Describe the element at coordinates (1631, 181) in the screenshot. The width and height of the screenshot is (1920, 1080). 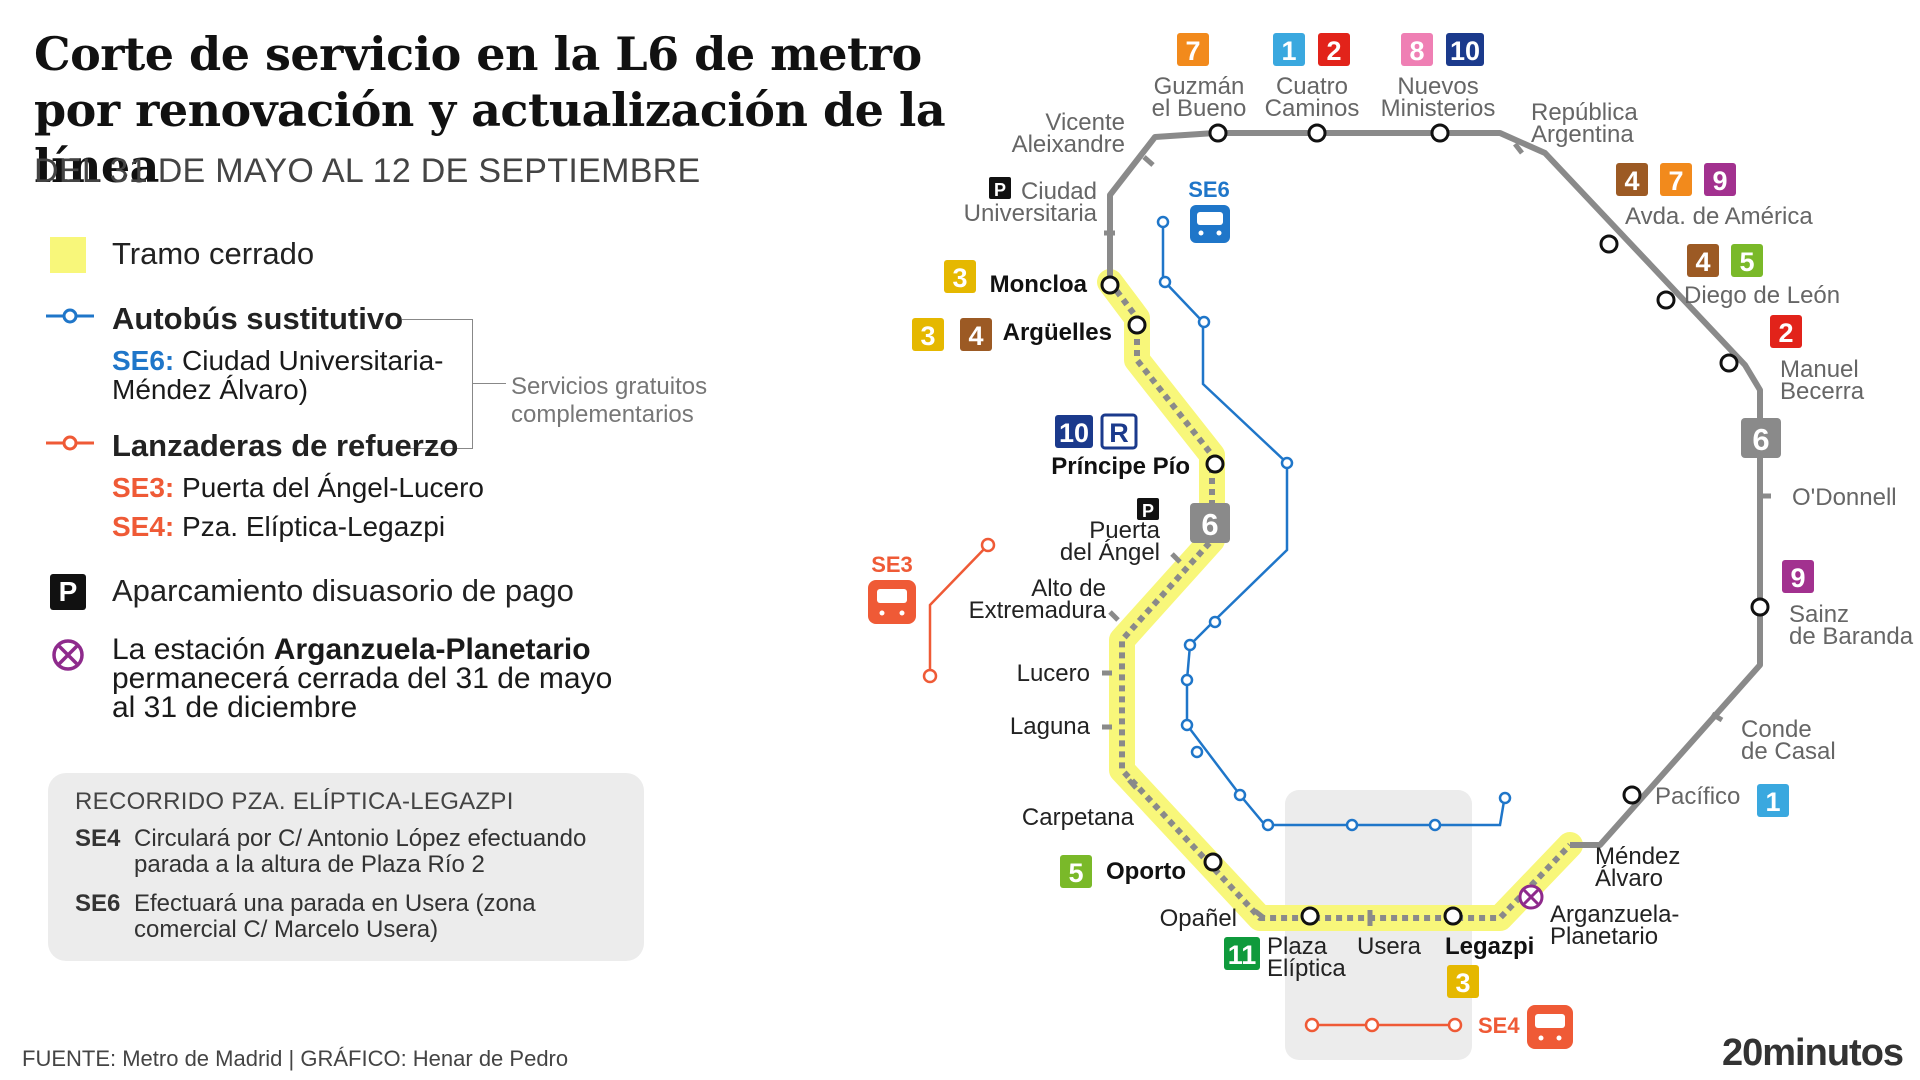
I see `badge-avda-america-line-label: 4` at that location.